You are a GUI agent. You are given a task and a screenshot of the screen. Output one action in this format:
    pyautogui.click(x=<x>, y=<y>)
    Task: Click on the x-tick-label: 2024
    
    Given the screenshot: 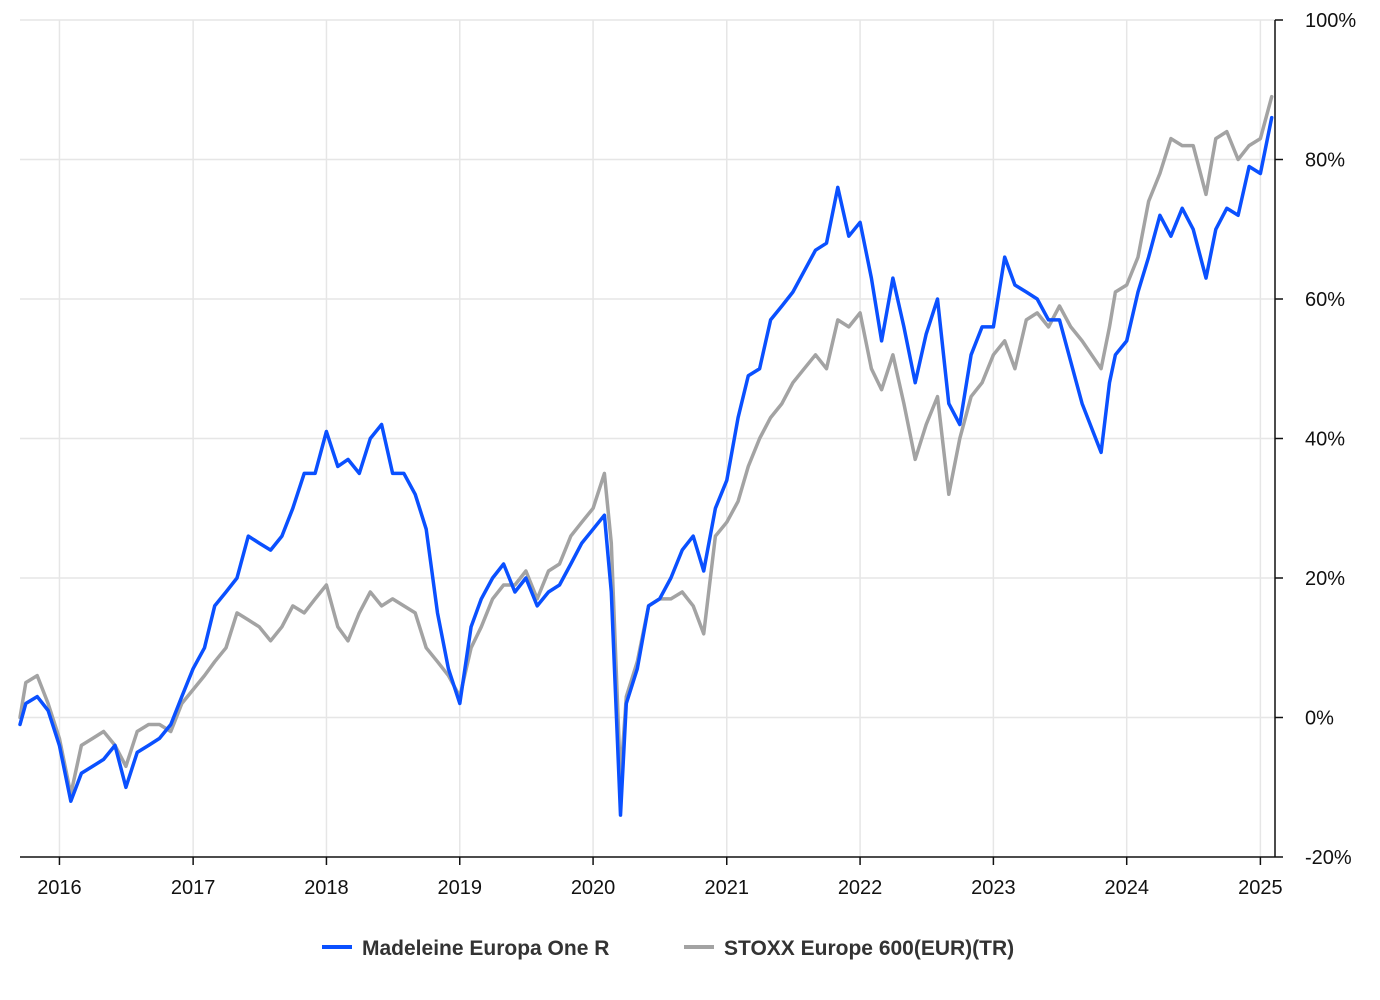 What is the action you would take?
    pyautogui.click(x=1126, y=888)
    